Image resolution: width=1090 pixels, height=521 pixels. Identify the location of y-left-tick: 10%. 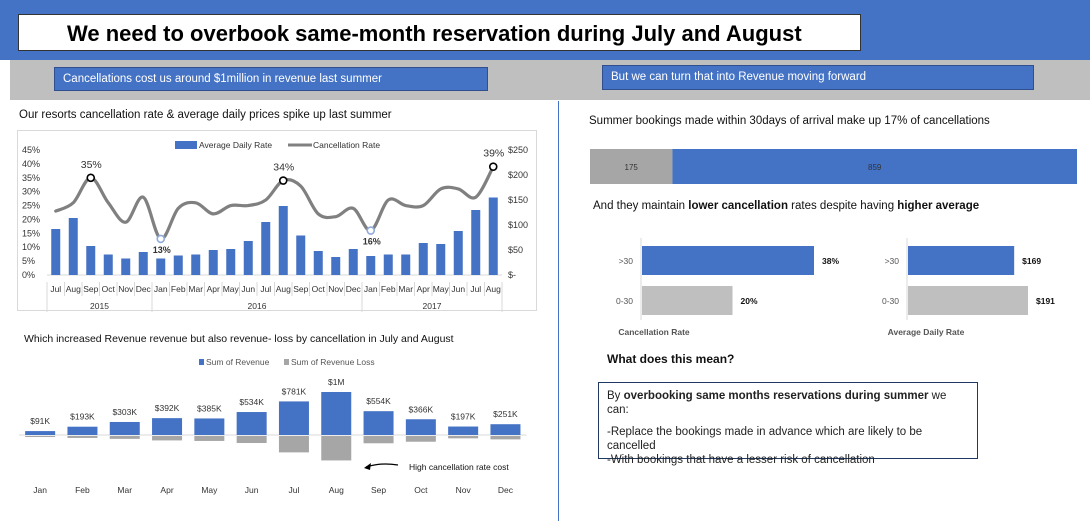
(31, 247).